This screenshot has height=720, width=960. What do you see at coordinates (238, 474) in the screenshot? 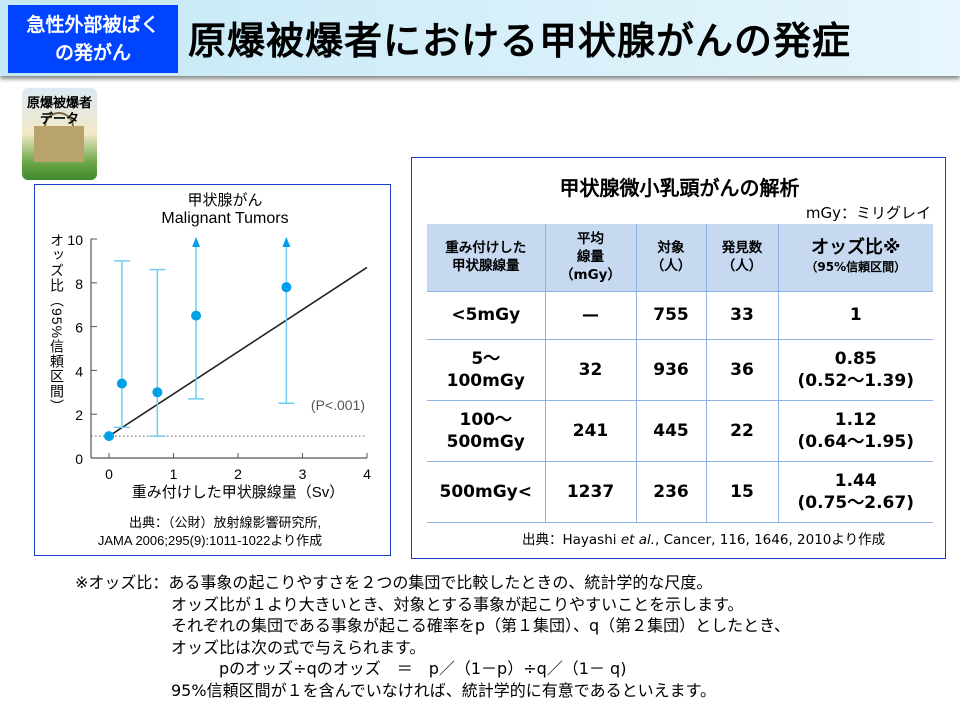
I see `x-tick-label: 2` at bounding box center [238, 474].